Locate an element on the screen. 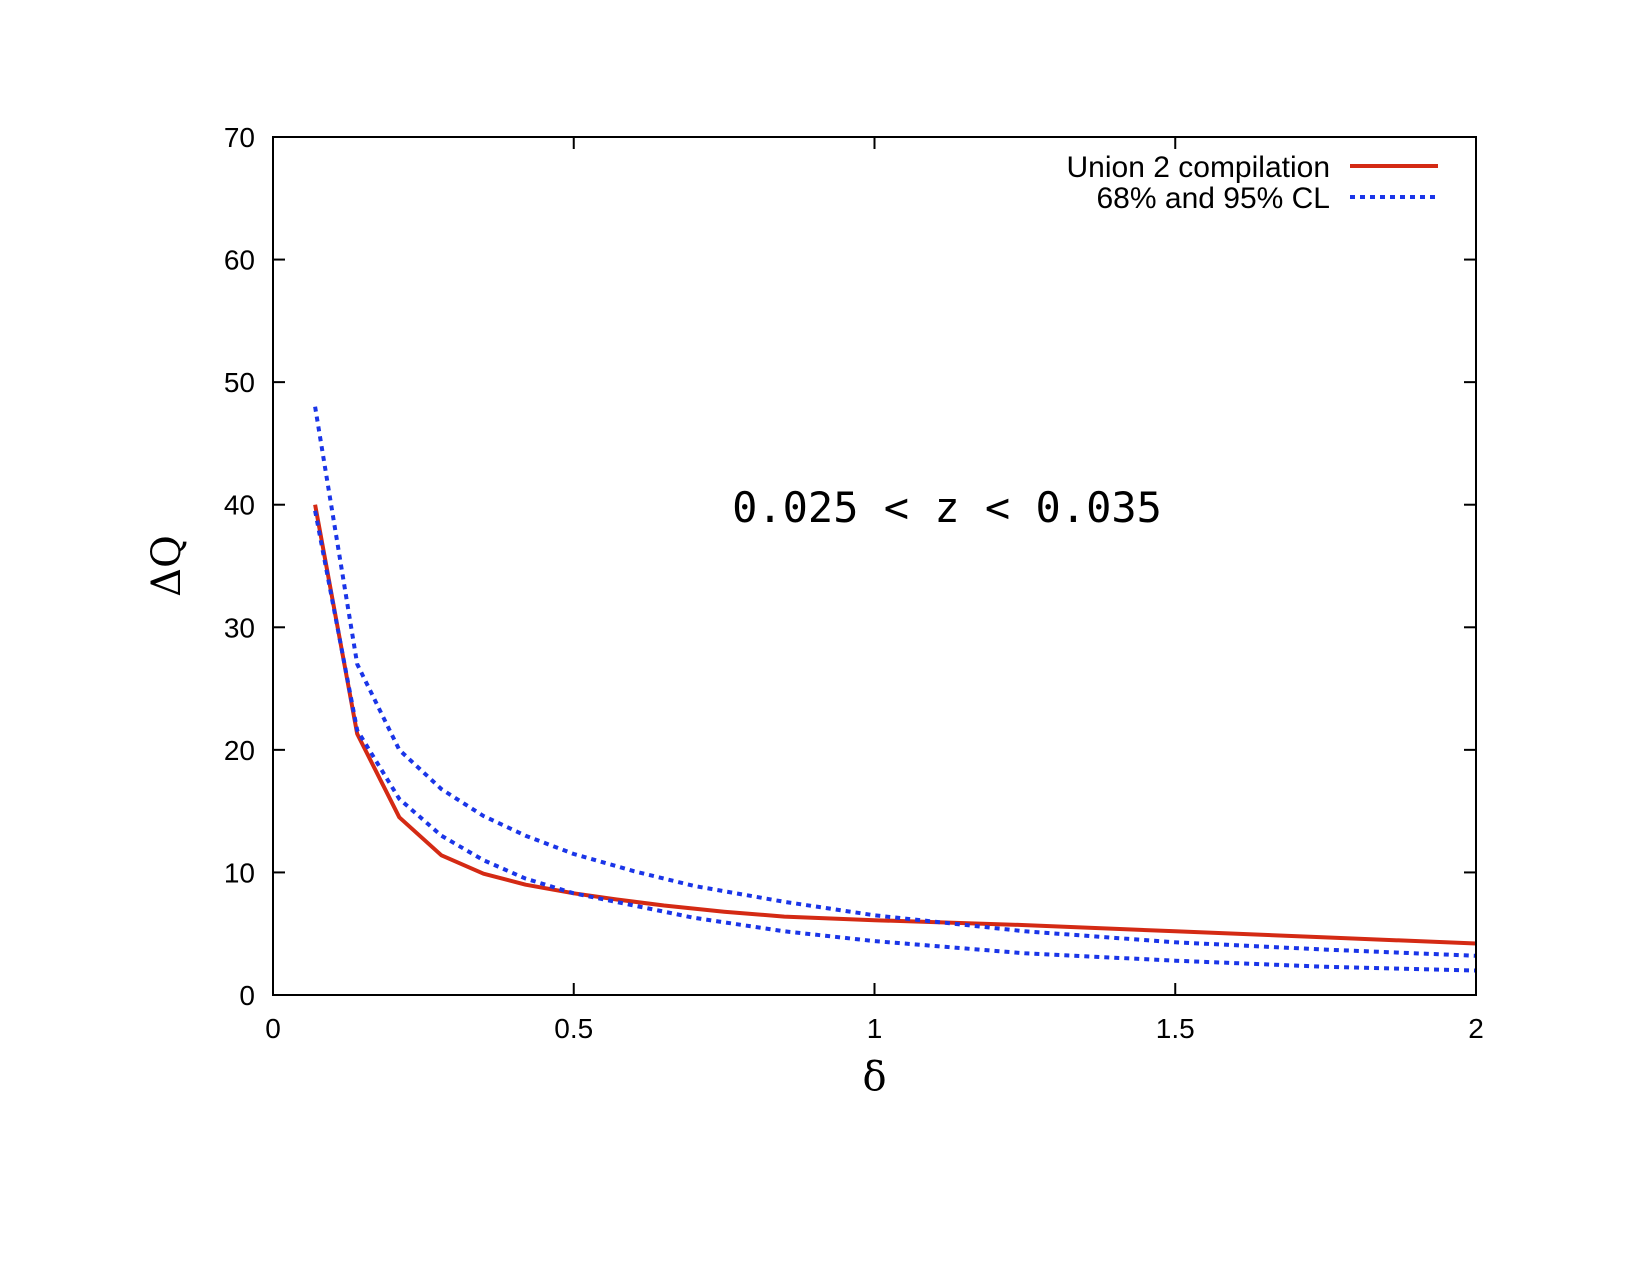 This screenshot has width=1651, height=1275. legend-label-union2: Union 2 compilation is located at coordinates (1198, 167).